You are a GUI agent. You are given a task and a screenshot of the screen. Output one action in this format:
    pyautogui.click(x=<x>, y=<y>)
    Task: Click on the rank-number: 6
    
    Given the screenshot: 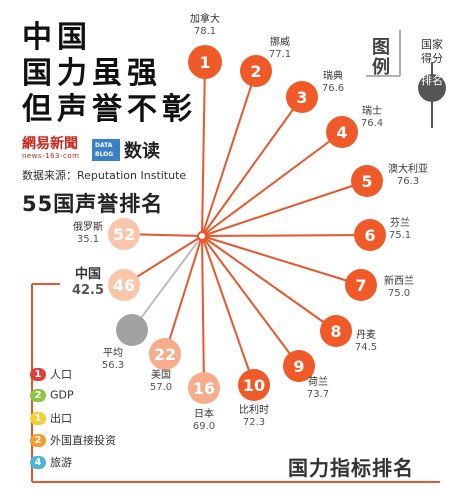 What is the action you would take?
    pyautogui.click(x=369, y=235)
    